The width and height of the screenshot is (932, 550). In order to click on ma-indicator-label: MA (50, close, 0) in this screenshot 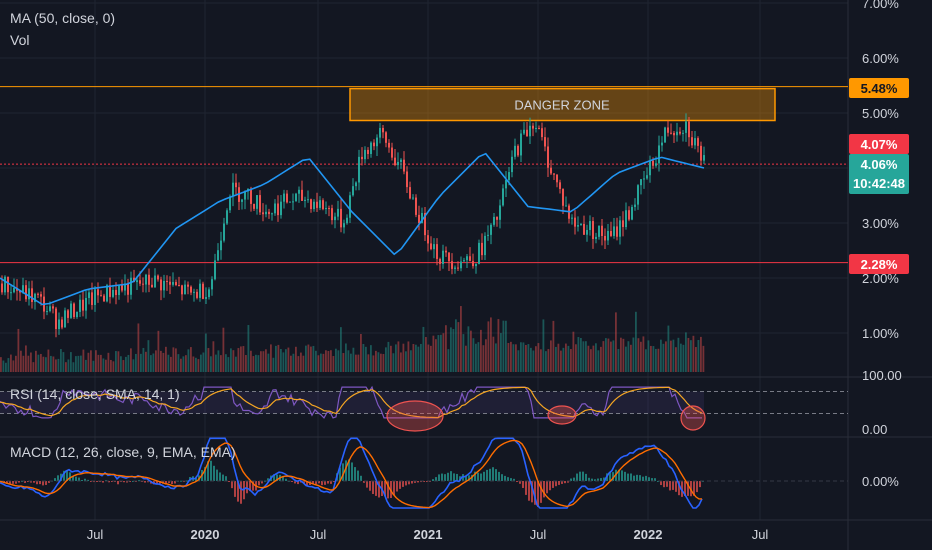, I will do `click(63, 18)`.